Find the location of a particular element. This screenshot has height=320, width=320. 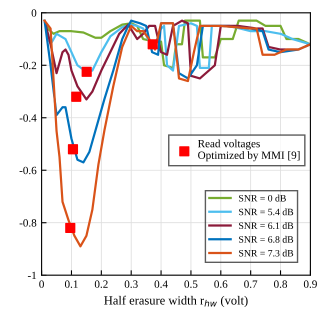

x-tick-label: 0.3 is located at coordinates (131, 284).